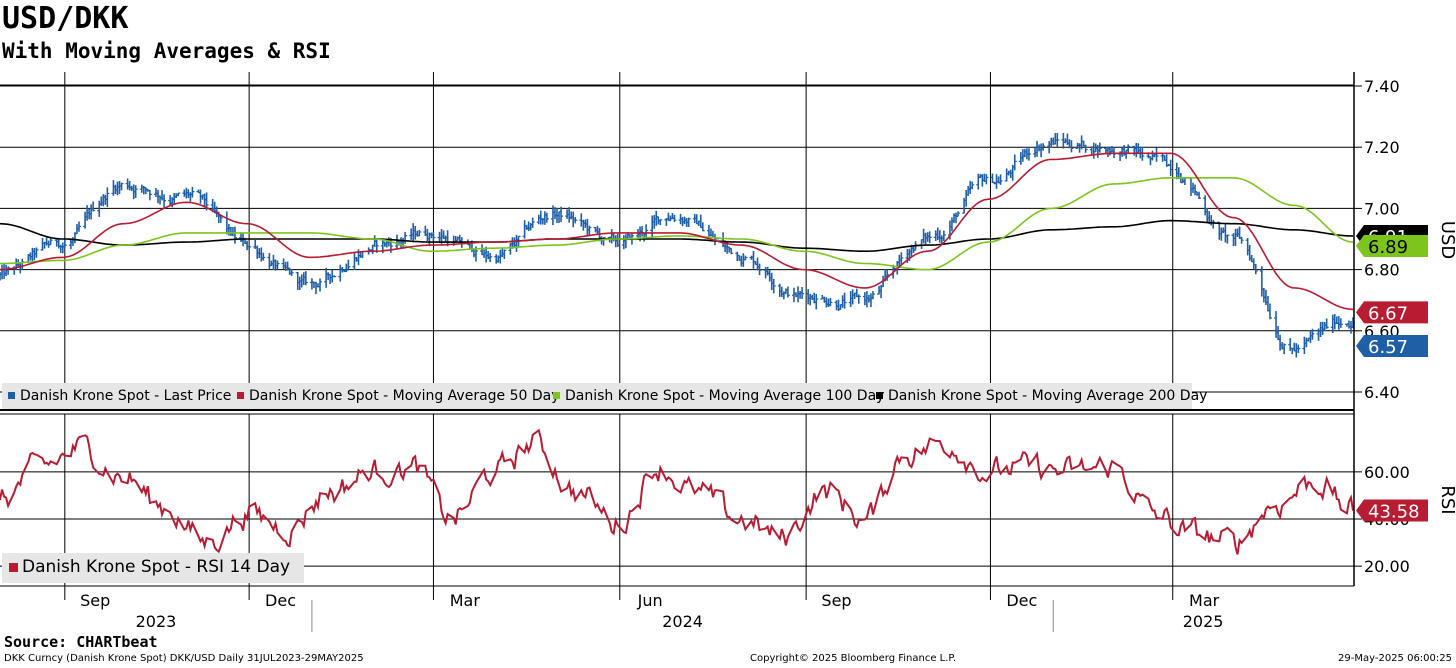 This screenshot has width=1456, height=668. What do you see at coordinates (682, 621) in the screenshot?
I see `x-tick-label-year: 2024` at bounding box center [682, 621].